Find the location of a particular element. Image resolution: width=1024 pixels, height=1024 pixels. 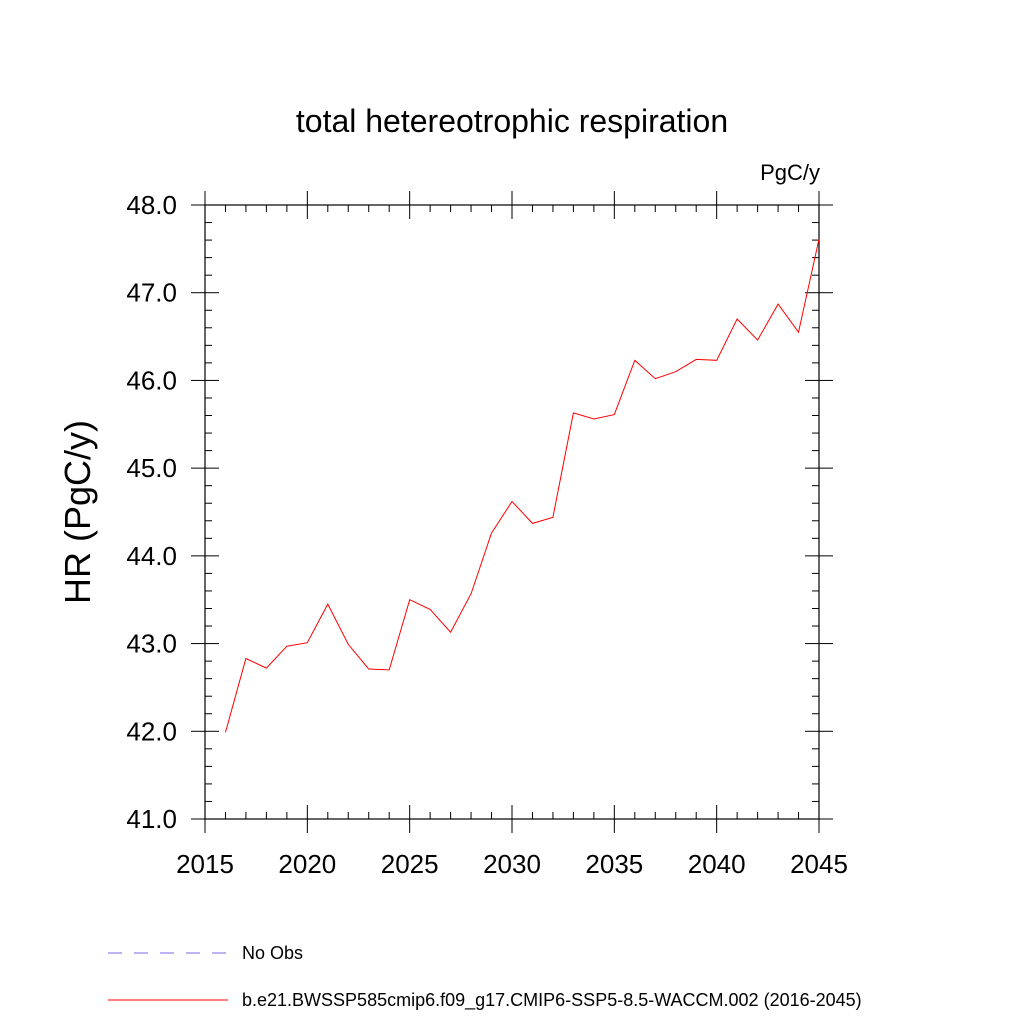

y-tick-label: 48.0 is located at coordinates (151, 205).